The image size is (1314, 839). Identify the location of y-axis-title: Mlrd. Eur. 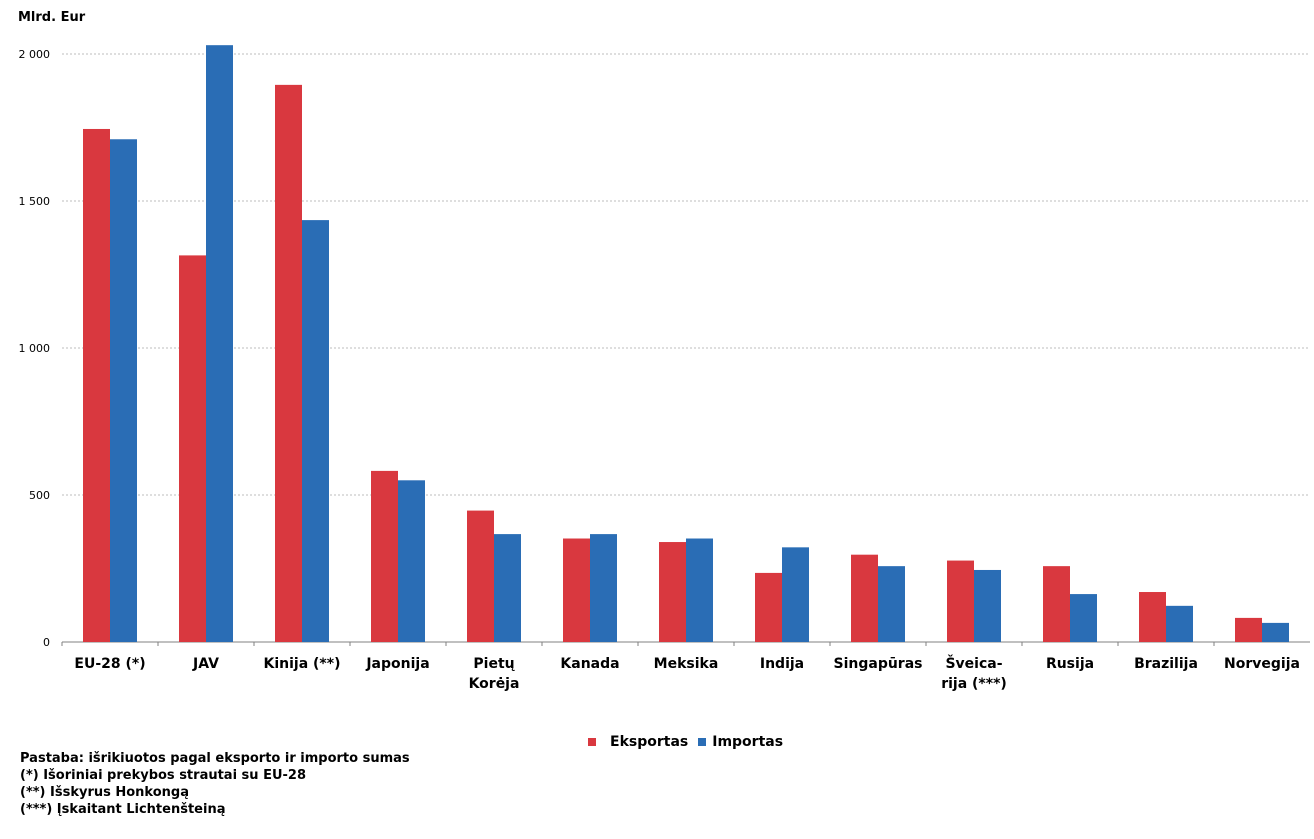
(52, 17).